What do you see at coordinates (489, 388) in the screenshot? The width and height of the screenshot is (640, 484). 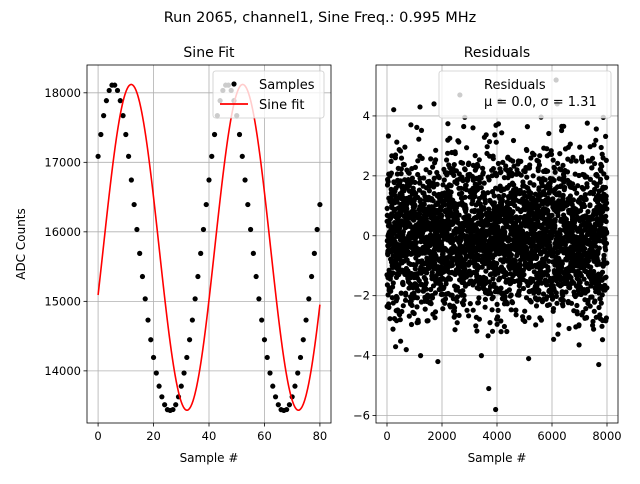 I see `residual-outlier-point` at bounding box center [489, 388].